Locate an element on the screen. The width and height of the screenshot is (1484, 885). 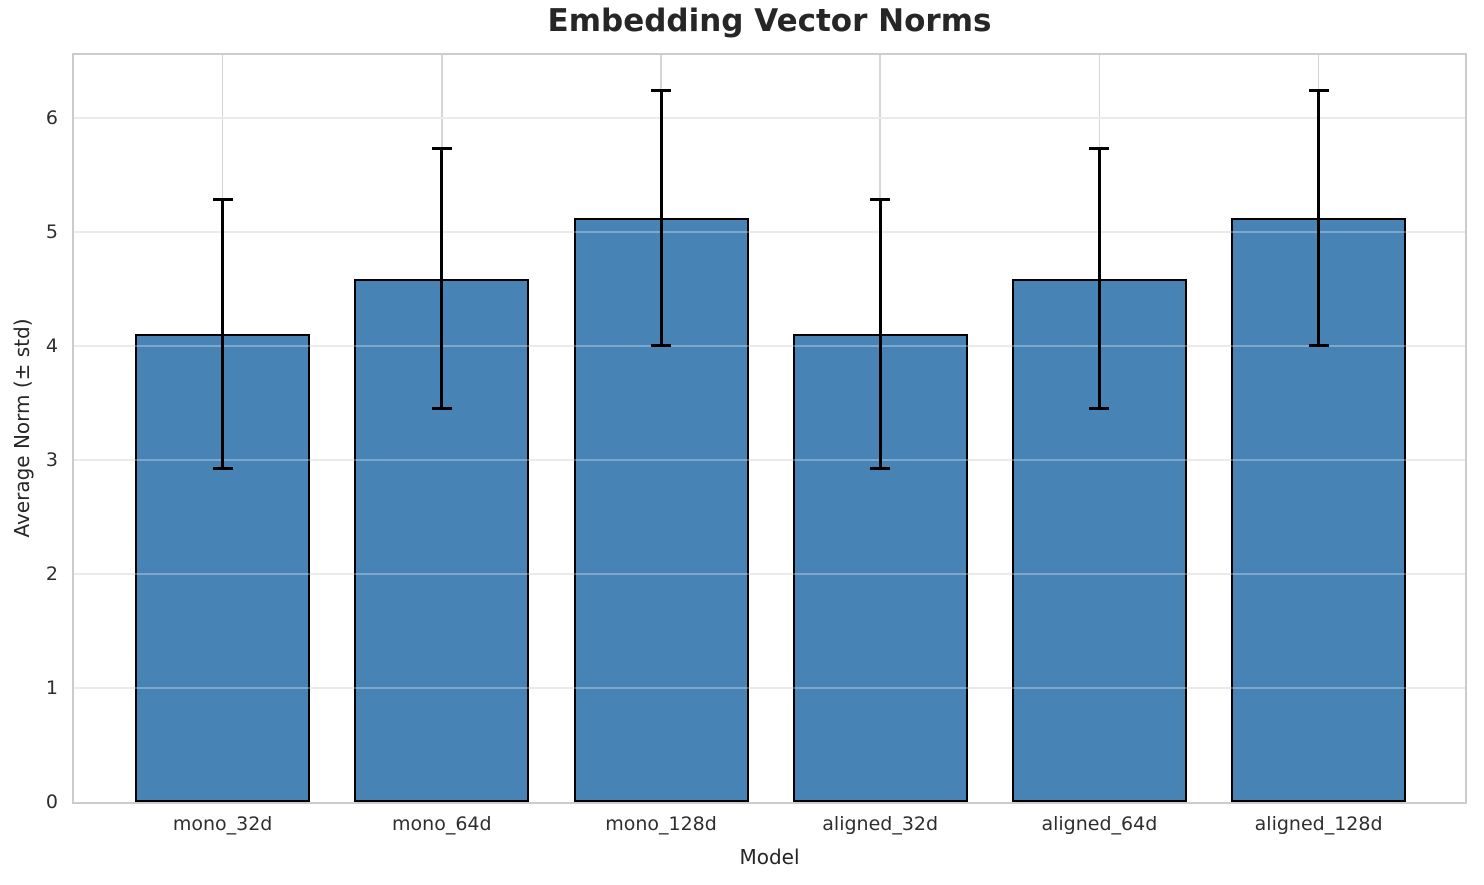
gridline-horizontal is located at coordinates (769, 117).